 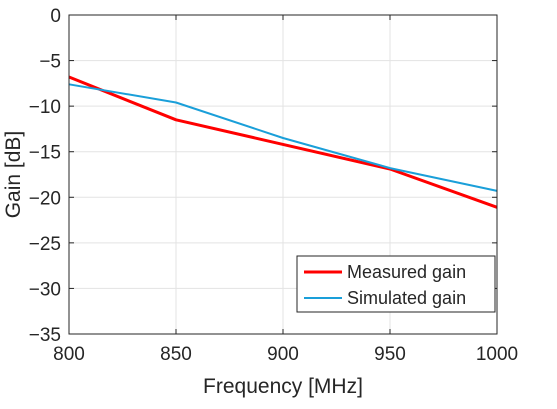 What do you see at coordinates (497, 354) in the screenshot?
I see `x-tick-label: 1000` at bounding box center [497, 354].